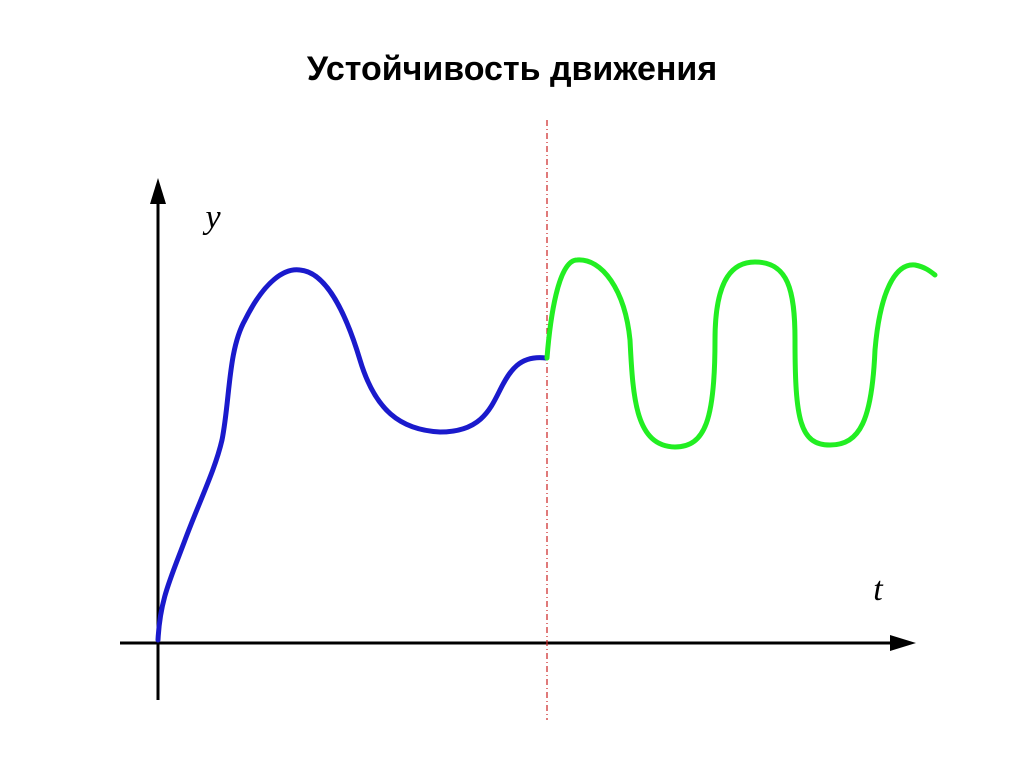 Image resolution: width=1024 pixels, height=768 pixels. Describe the element at coordinates (903, 643) in the screenshot. I see `x-axis-arrow` at that location.